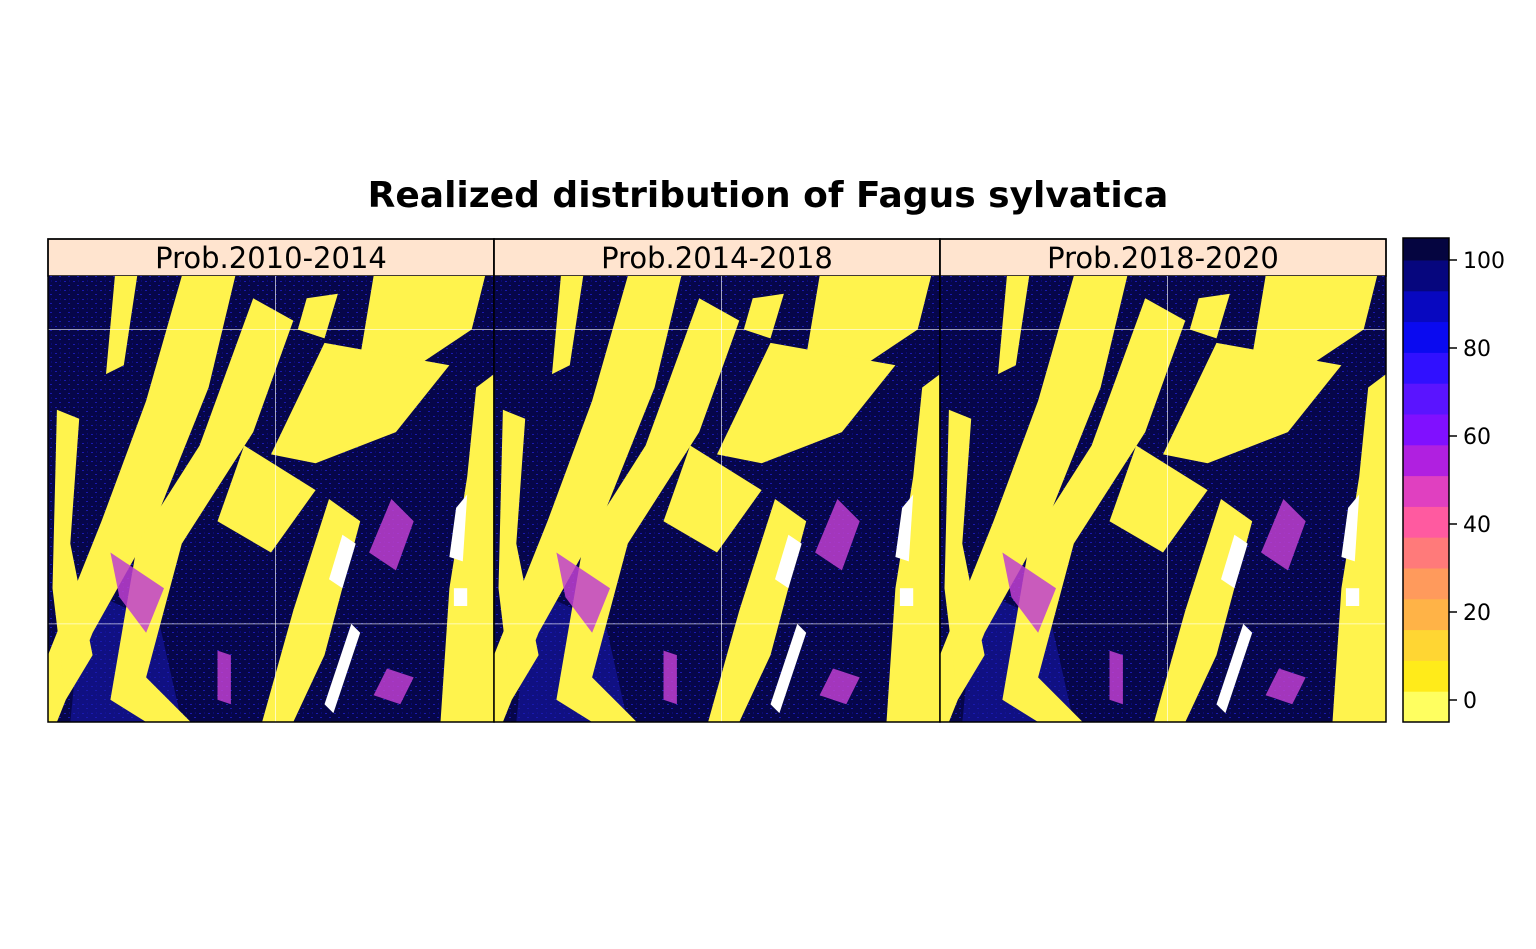 The image size is (1536, 949). I want to click on strip-label-2: Prob.2014-2018, so click(717, 258).